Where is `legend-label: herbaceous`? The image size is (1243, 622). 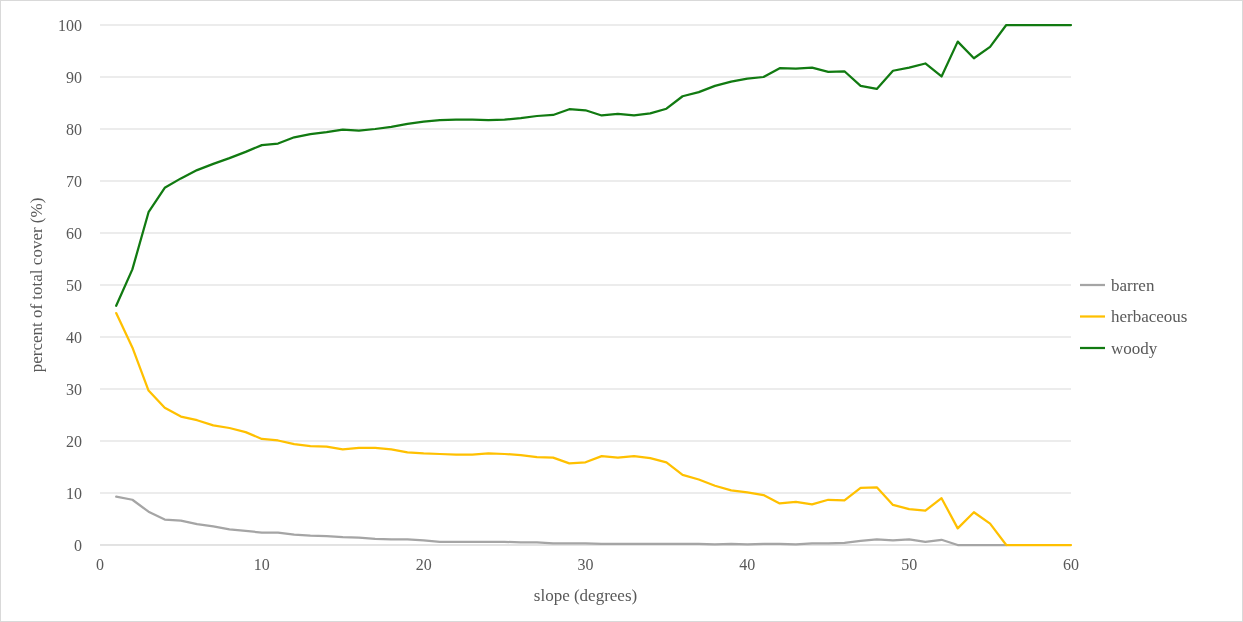 legend-label: herbaceous is located at coordinates (1149, 317).